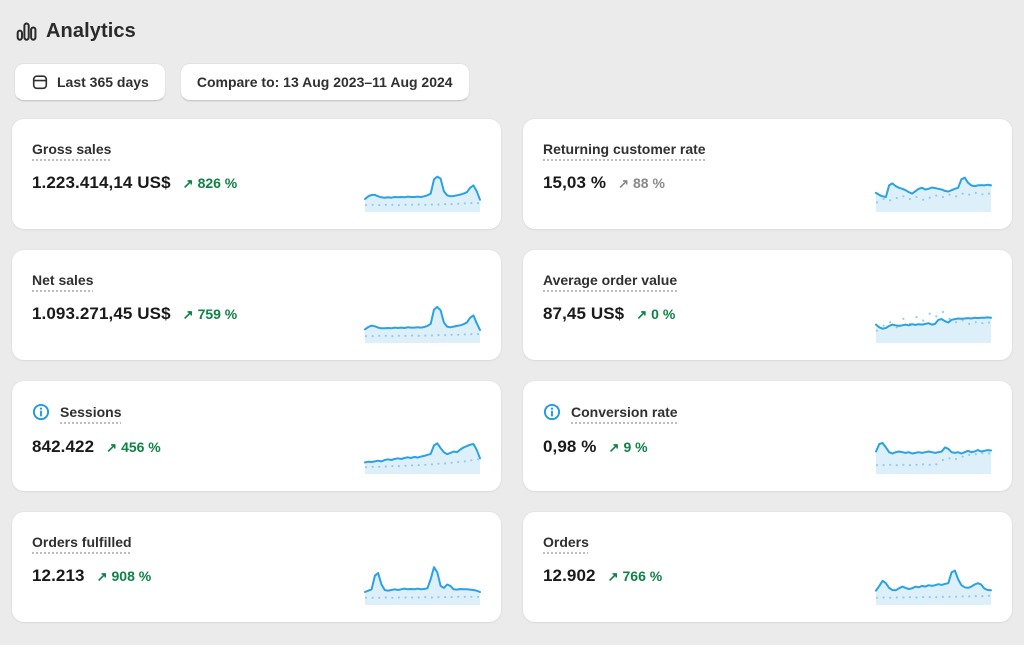  I want to click on metric-delta-value: 826 %, so click(217, 183).